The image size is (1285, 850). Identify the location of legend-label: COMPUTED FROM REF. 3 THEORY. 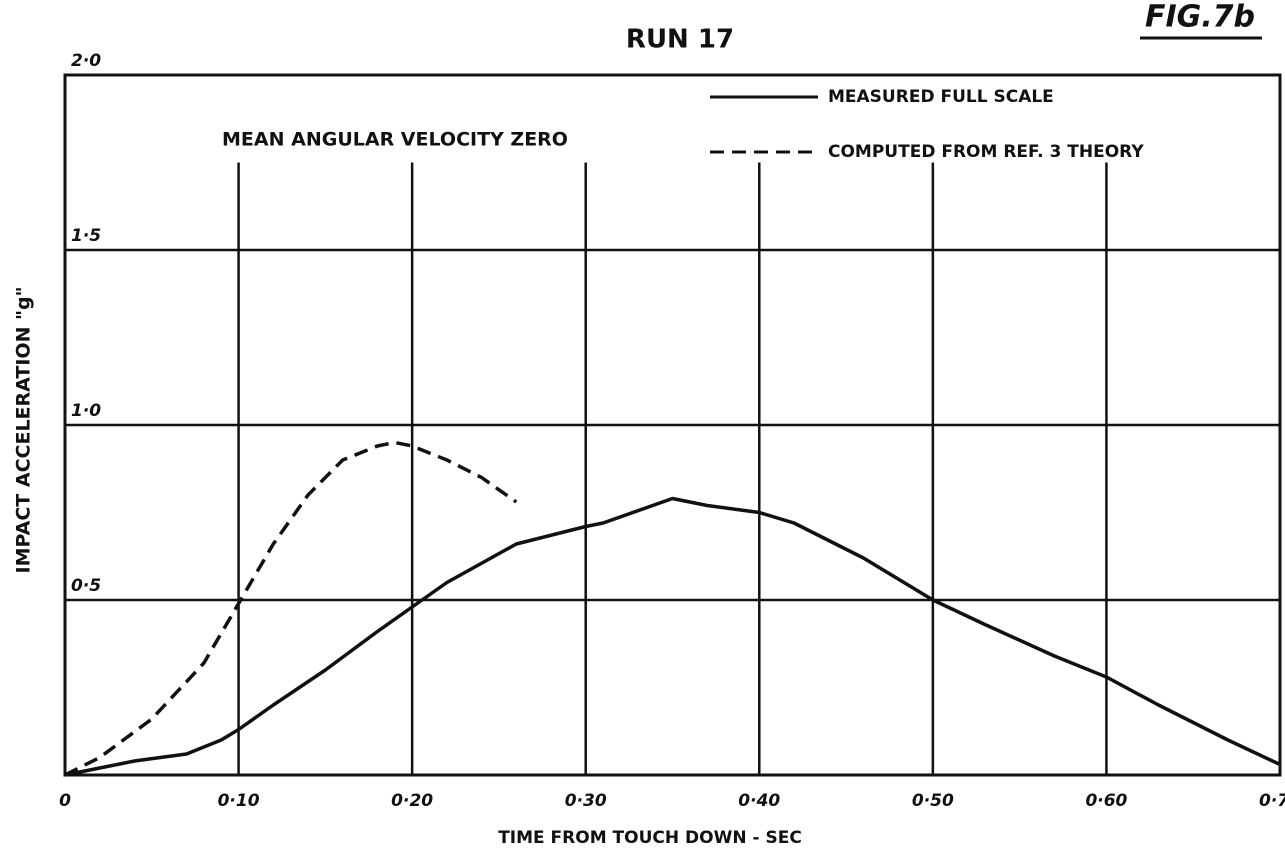
(986, 152).